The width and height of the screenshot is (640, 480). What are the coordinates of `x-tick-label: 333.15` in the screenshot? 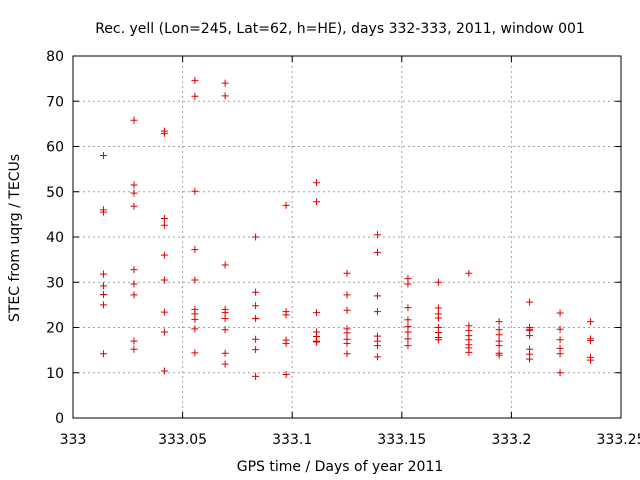 It's located at (401, 440).